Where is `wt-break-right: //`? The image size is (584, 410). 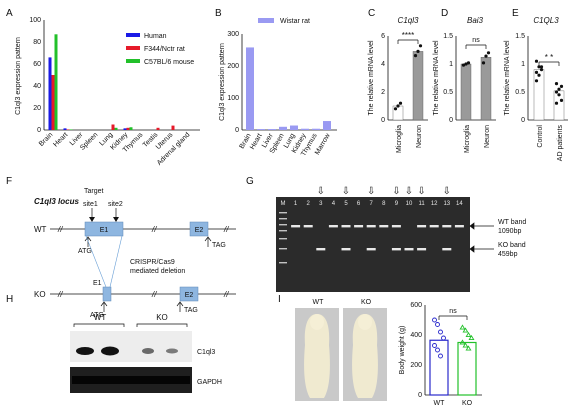
wt-break-right: // is located at coordinates (226, 229).